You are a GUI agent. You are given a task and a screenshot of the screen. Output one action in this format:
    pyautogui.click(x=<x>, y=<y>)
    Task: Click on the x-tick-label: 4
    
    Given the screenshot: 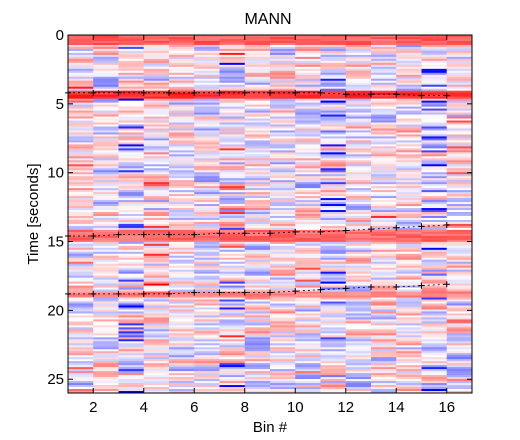 What is the action you would take?
    pyautogui.click(x=144, y=407)
    